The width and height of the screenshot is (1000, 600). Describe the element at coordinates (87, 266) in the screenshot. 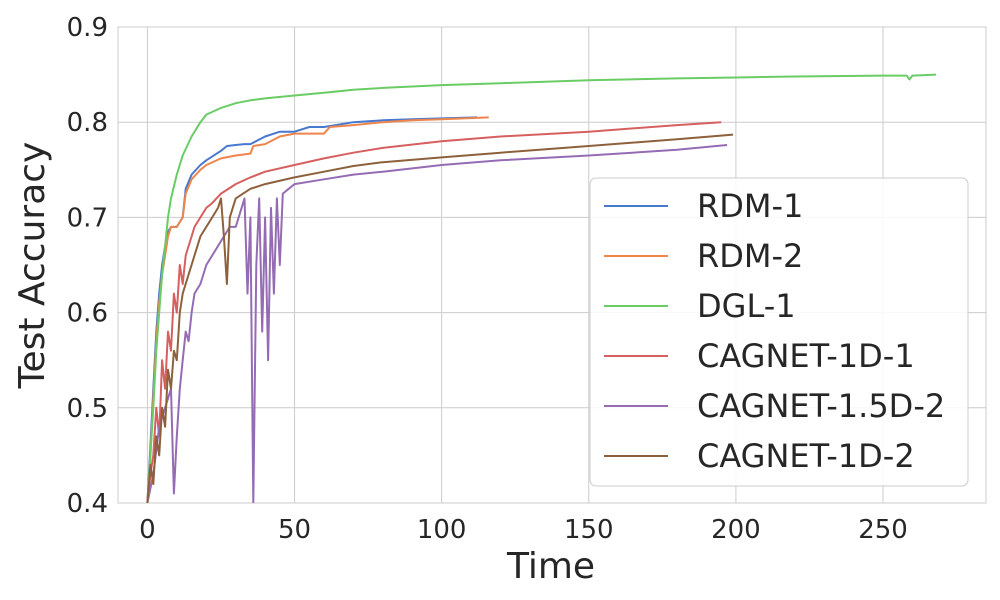

I see `y-axis-ticks: 0.4 0.5 0.6 0.7 0.8 0.9` at that location.